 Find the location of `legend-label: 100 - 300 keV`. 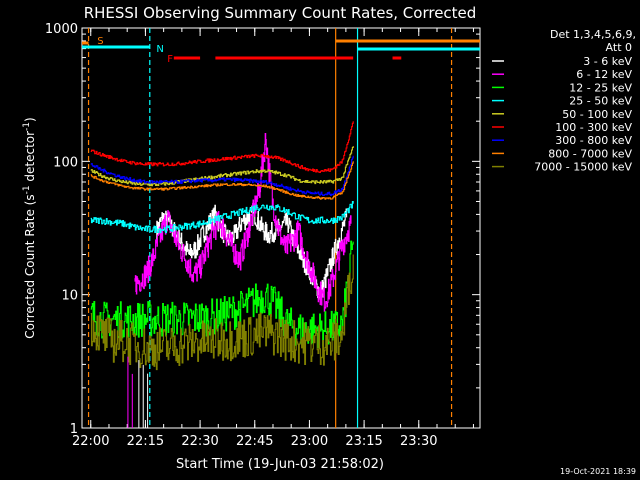

legend-label: 100 - 300 keV is located at coordinates (593, 127).